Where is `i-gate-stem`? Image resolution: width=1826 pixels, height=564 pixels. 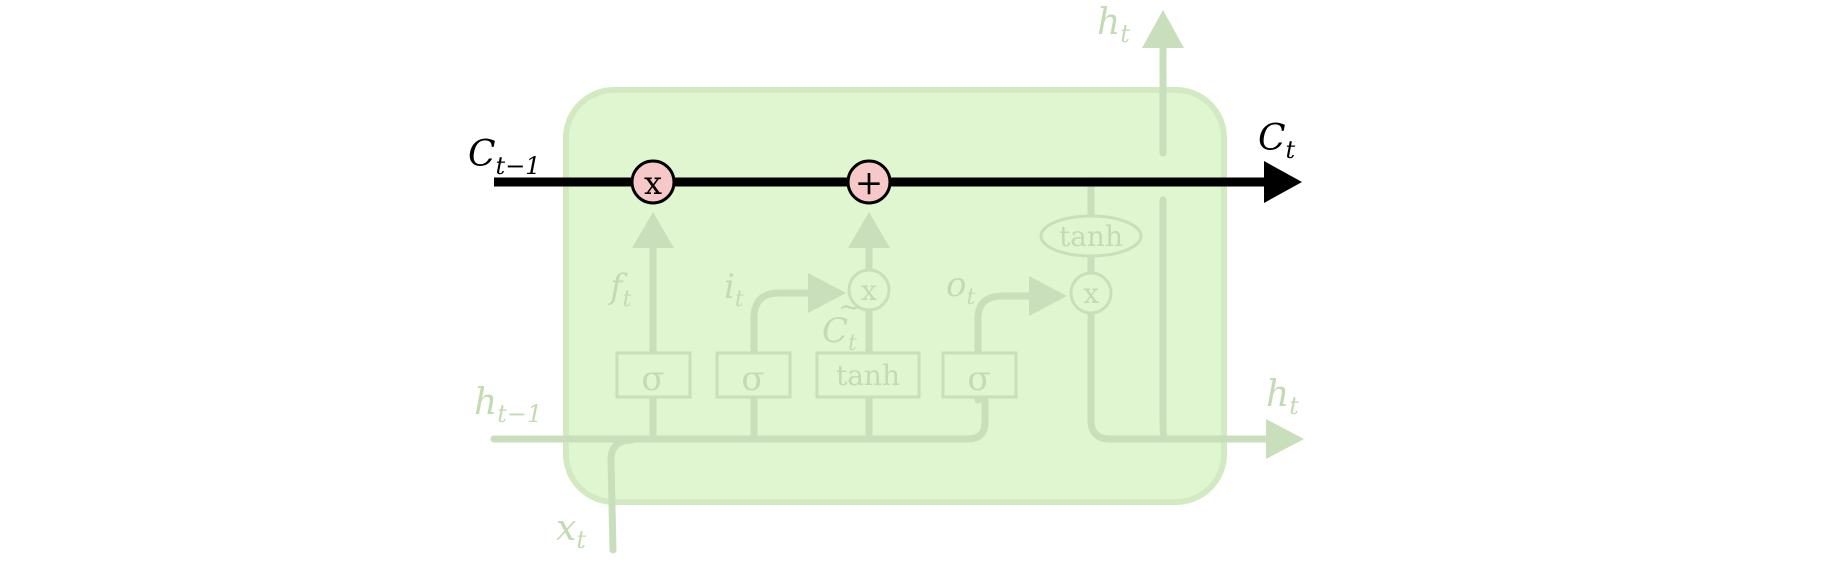 i-gate-stem is located at coordinates (783, 366).